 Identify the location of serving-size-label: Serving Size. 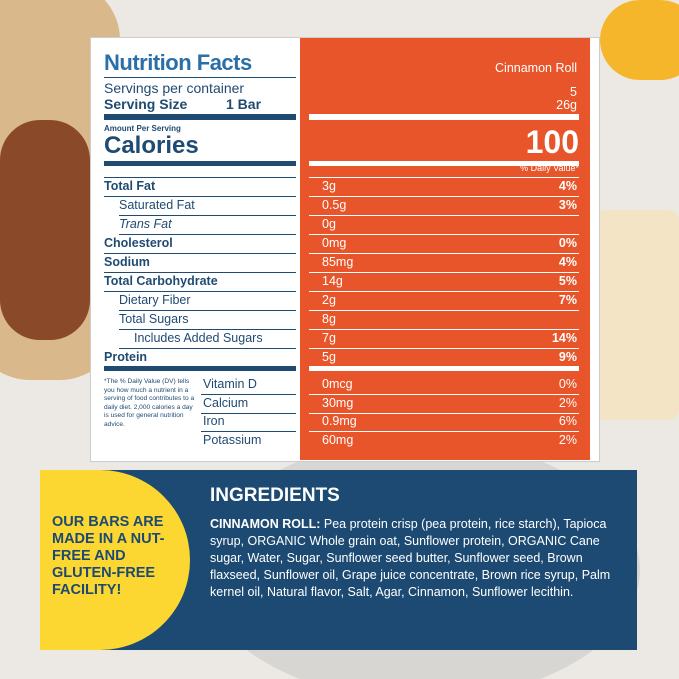
(146, 104).